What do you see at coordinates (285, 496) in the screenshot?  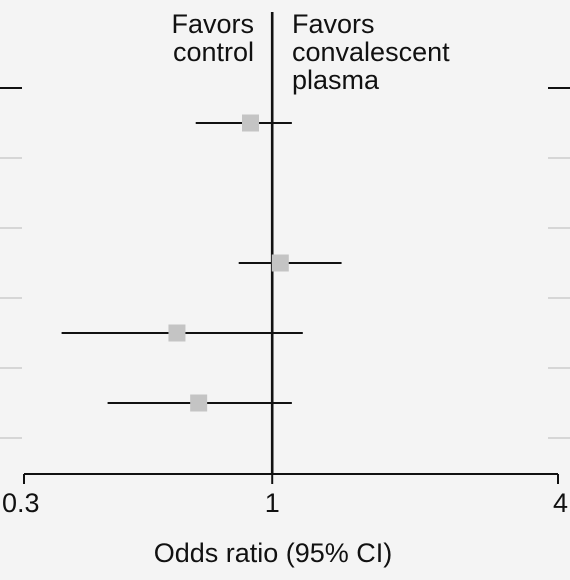 I see `x-axis-ticks: 0.3 1 4` at bounding box center [285, 496].